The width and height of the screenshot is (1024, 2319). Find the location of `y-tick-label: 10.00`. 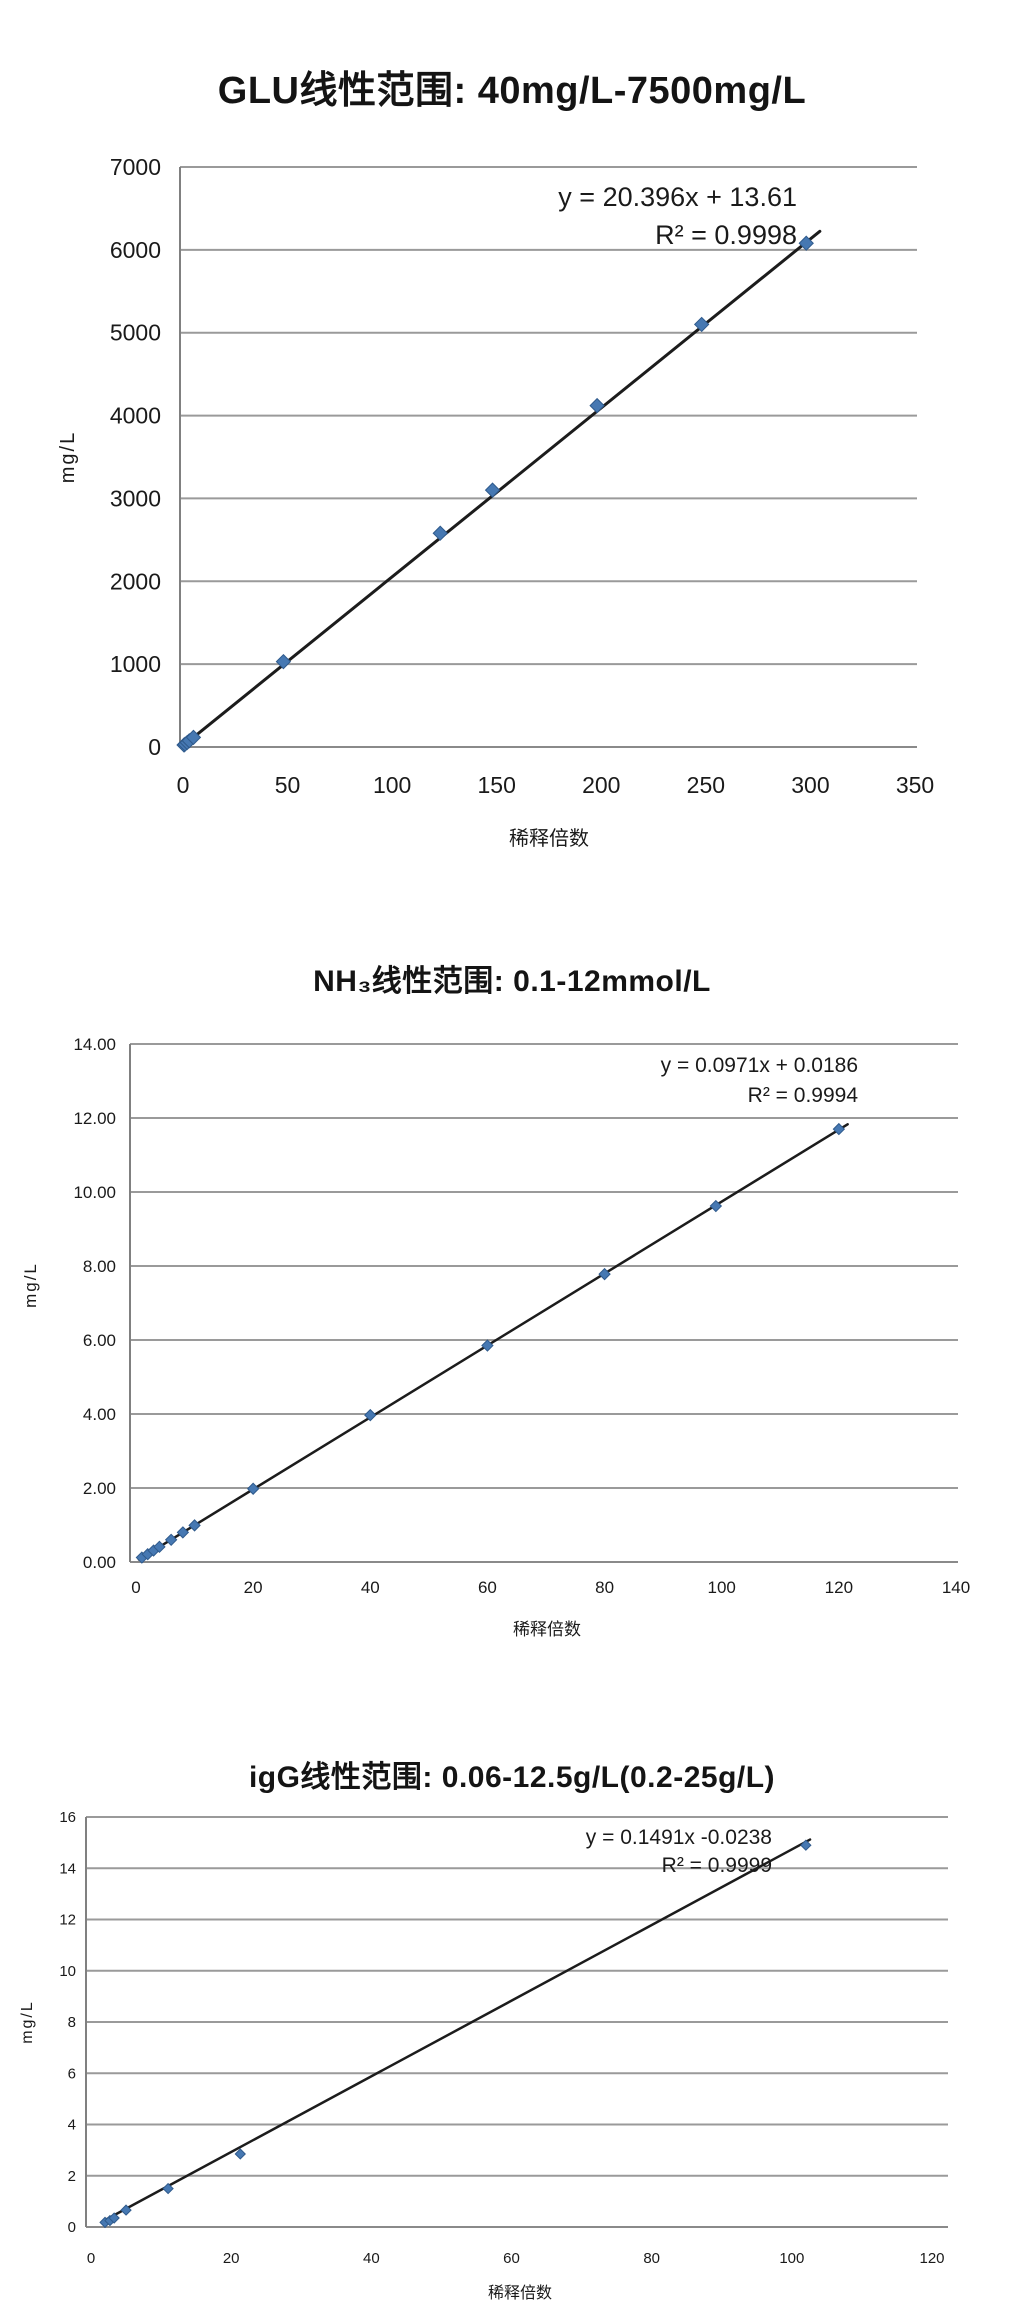

y-tick-label: 10.00 is located at coordinates (94, 1192).